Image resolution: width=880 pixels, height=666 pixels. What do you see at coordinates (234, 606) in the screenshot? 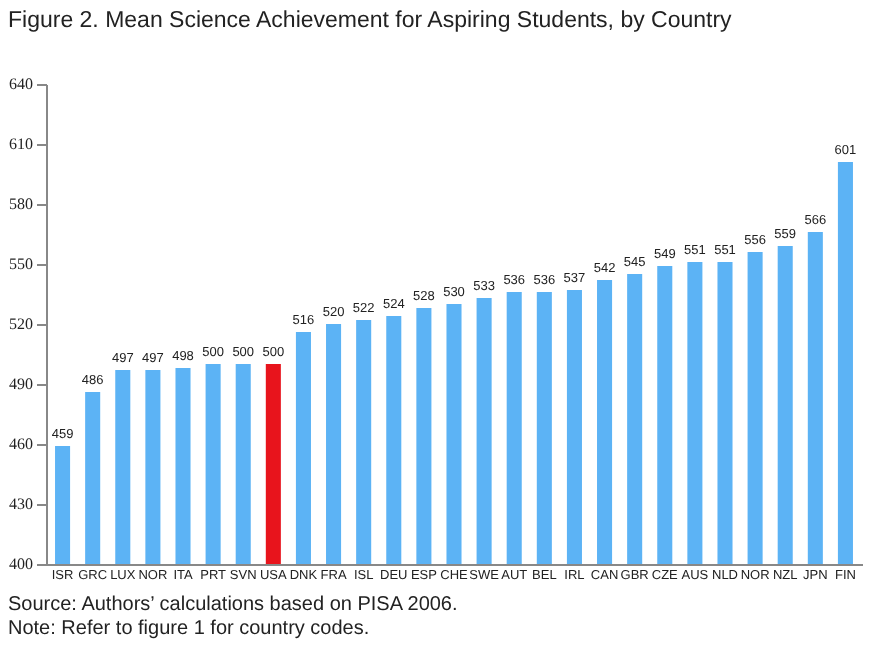
I see `source-note: Source: Authors’ calculations based on PISA 2006.` at bounding box center [234, 606].